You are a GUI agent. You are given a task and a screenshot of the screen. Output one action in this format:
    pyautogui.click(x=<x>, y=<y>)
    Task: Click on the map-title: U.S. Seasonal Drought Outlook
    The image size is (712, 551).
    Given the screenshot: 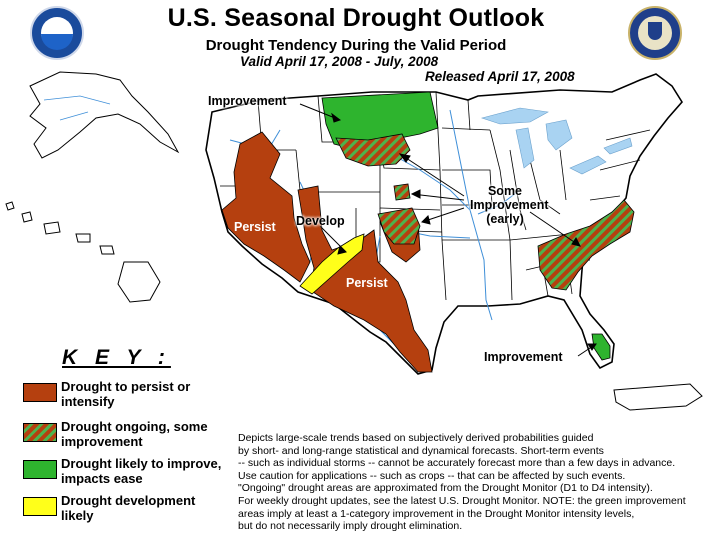 What is the action you would take?
    pyautogui.click(x=356, y=18)
    